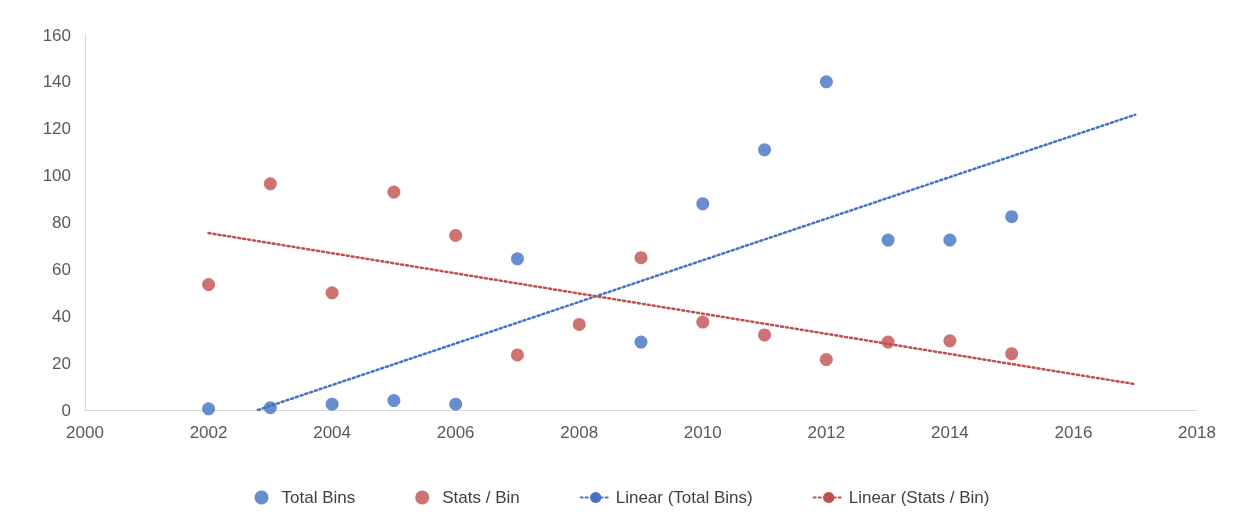 This screenshot has width=1244, height=529. What do you see at coordinates (318, 497) in the screenshot?
I see `legend-label: Total Bins` at bounding box center [318, 497].